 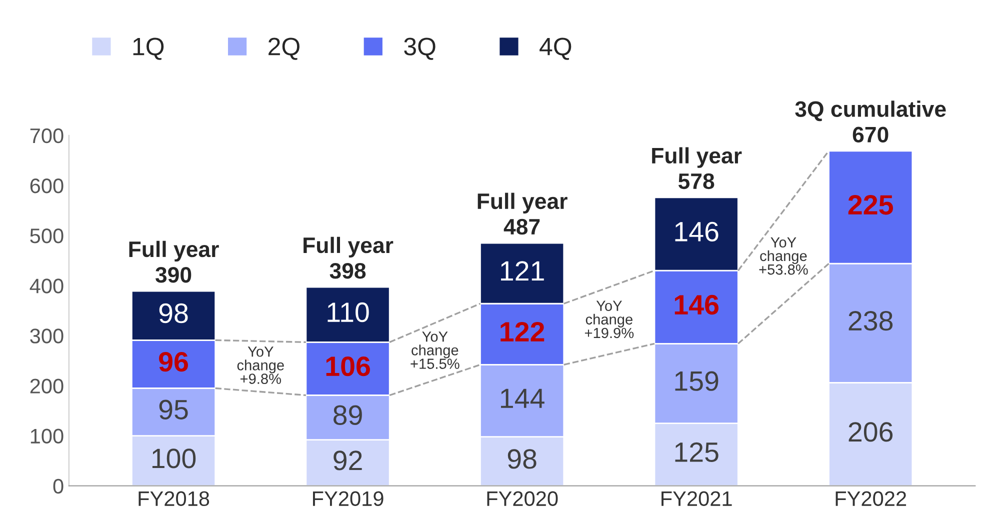 I want to click on data-label: 122, so click(x=522, y=332).